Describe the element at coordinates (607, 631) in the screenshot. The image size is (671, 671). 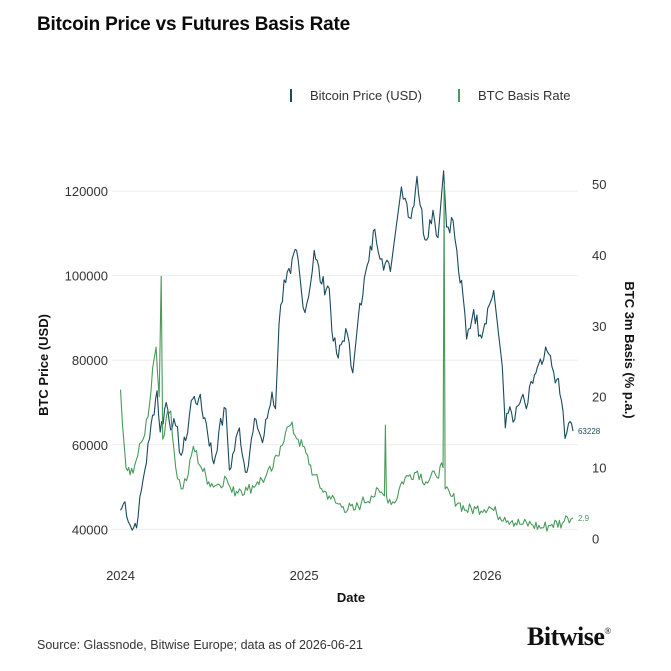
I see `registered-mark: ®` at that location.